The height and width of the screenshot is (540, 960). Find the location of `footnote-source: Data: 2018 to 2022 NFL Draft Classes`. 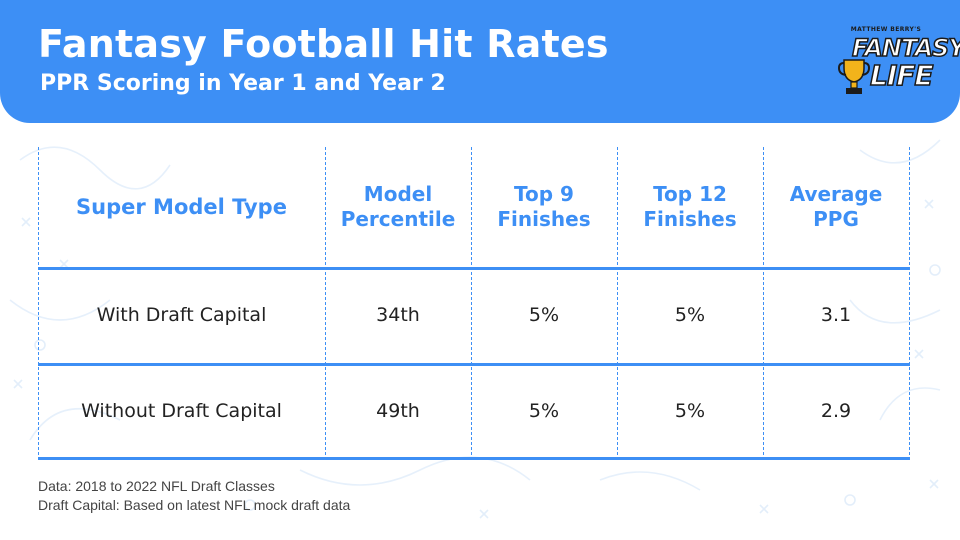

footnote-source: Data: 2018 to 2022 NFL Draft Classes is located at coordinates (156, 486).